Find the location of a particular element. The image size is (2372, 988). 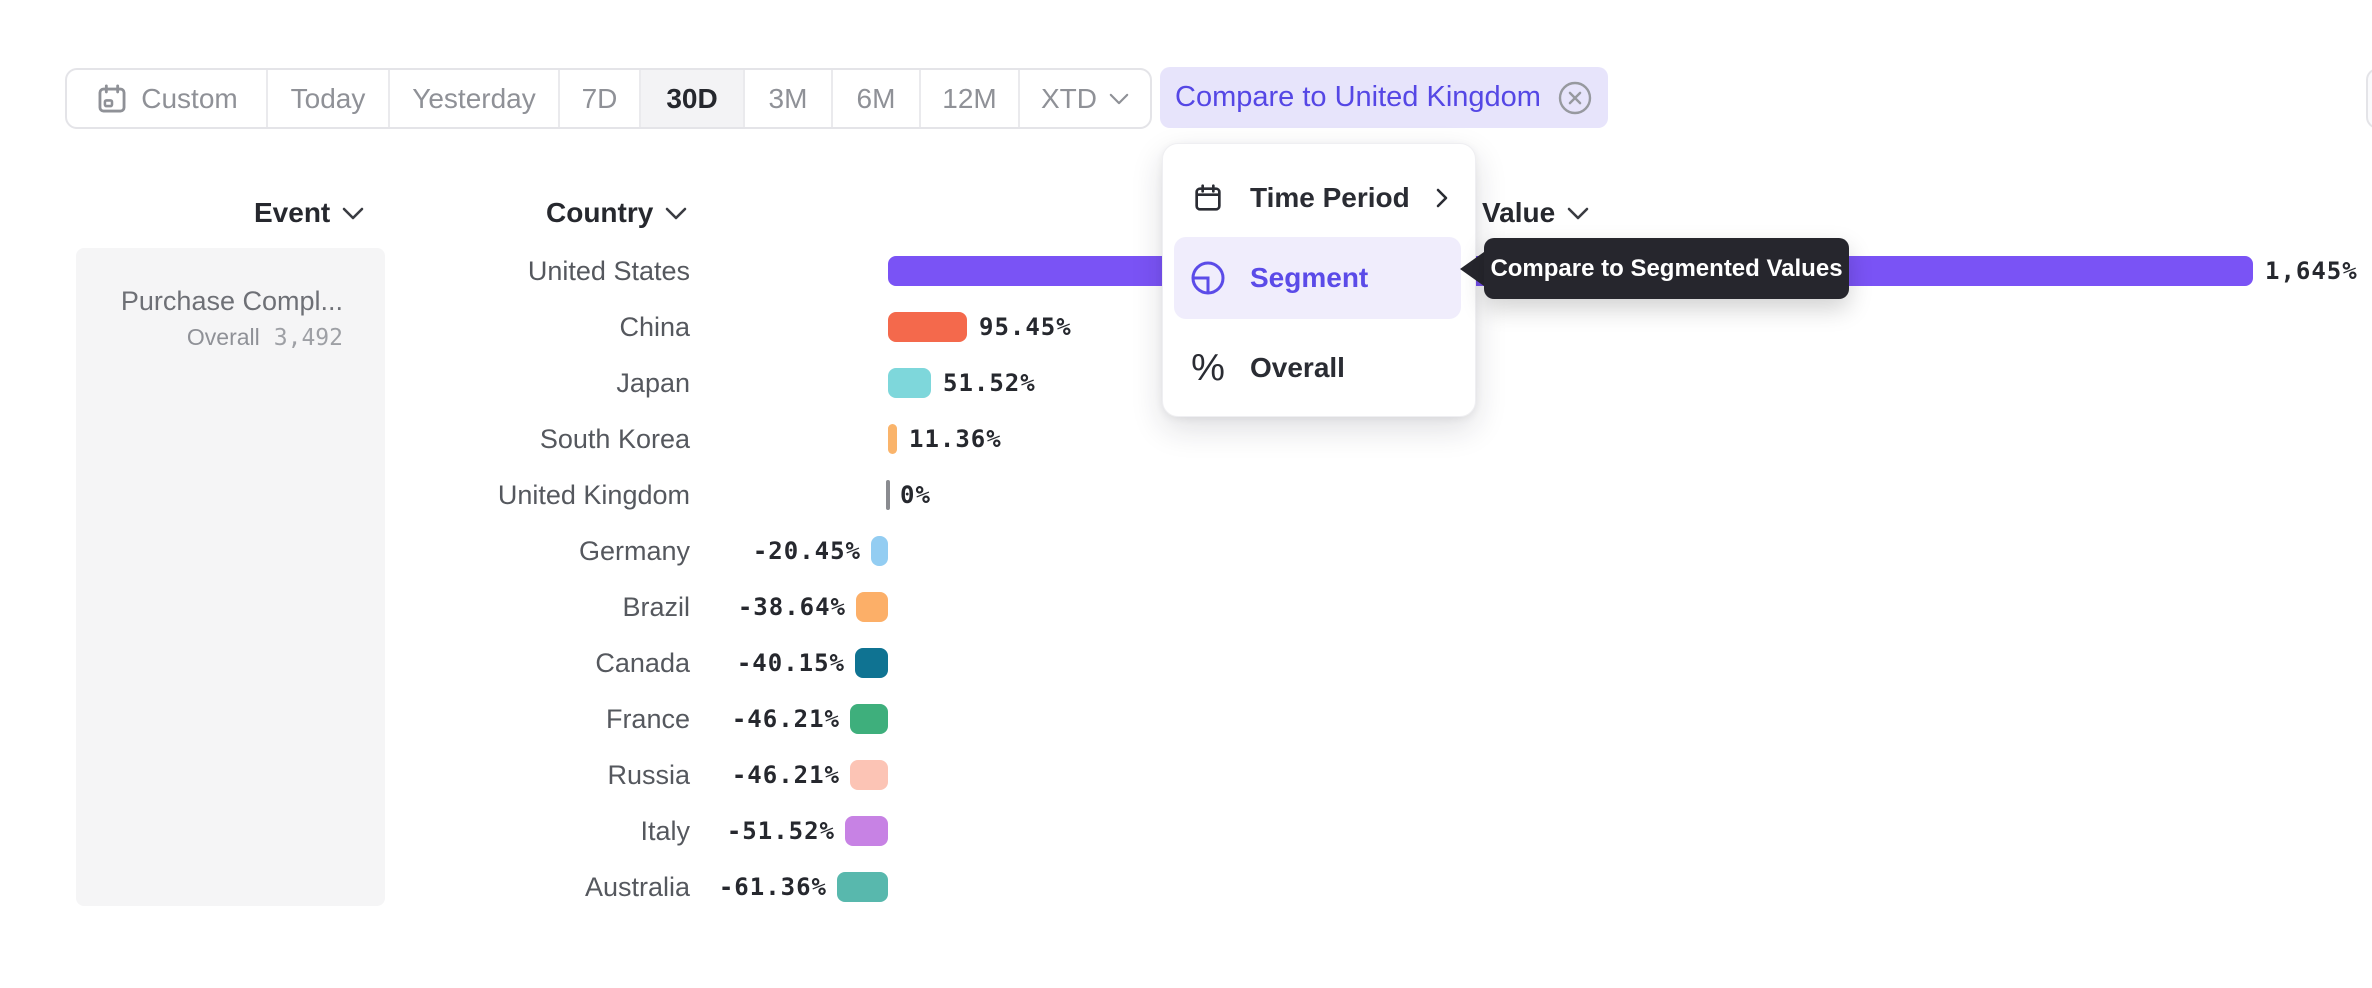

bar-australia is located at coordinates (862, 887).